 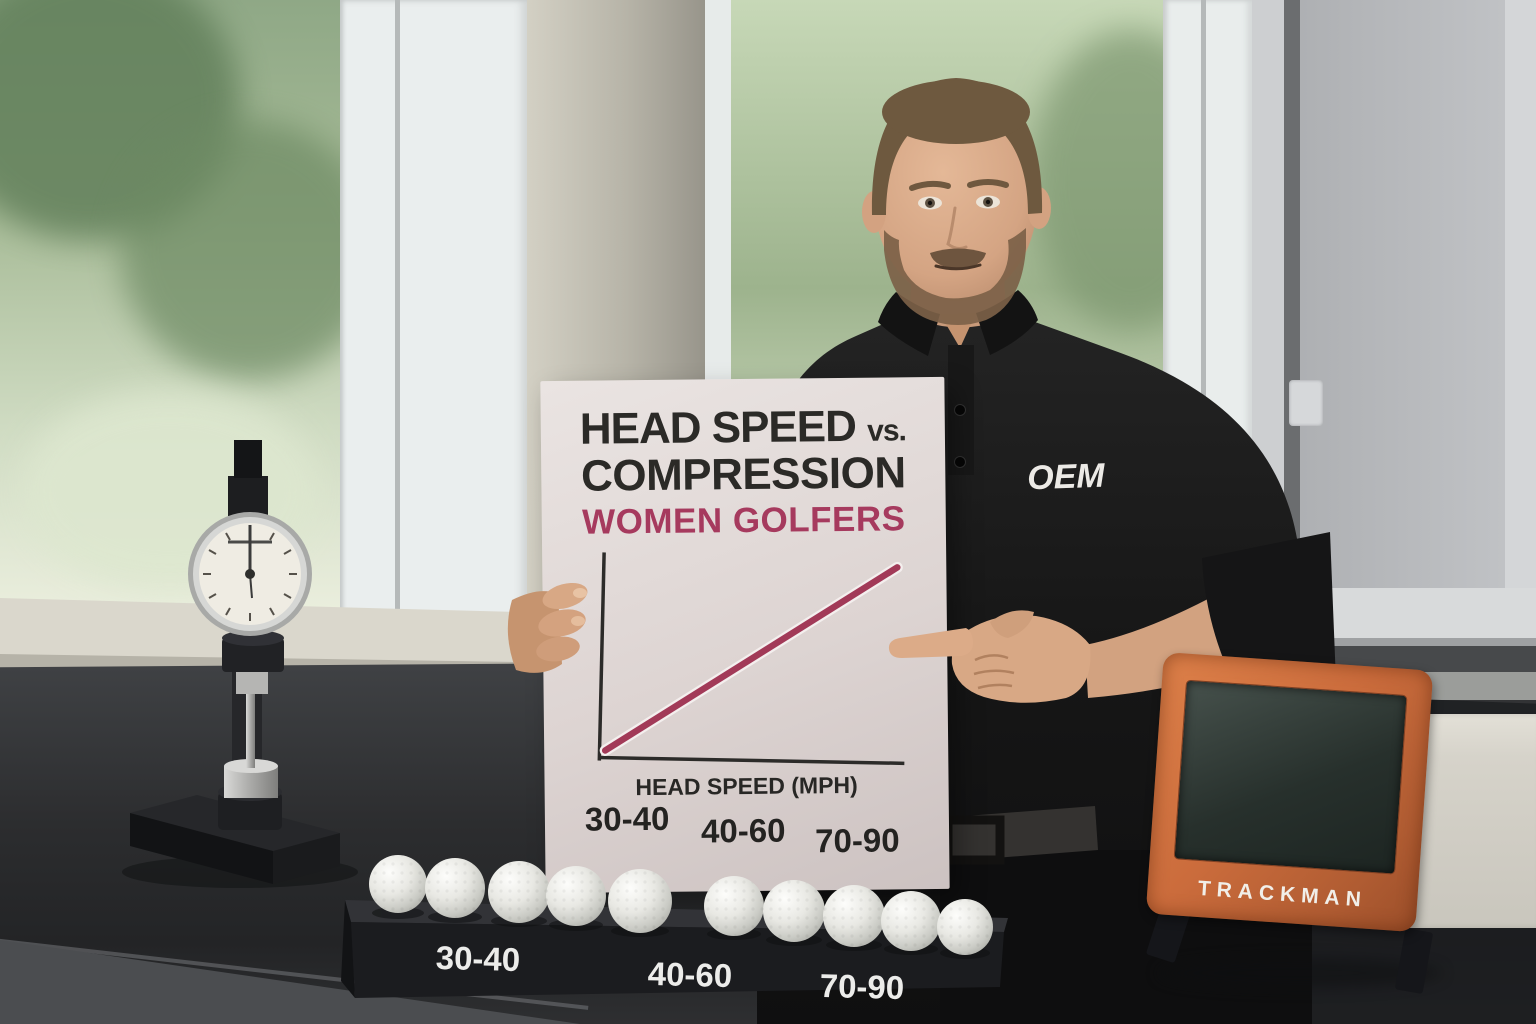 I want to click on collar-right, so click(x=1007, y=322).